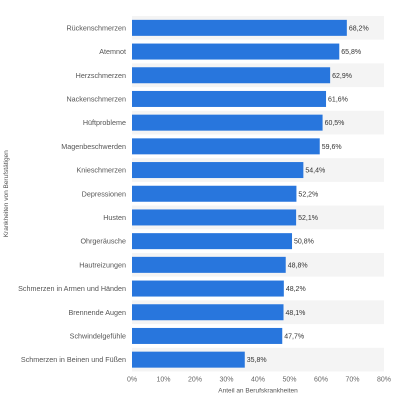 Image resolution: width=400 pixels, height=400 pixels. Describe the element at coordinates (294, 336) in the screenshot. I see `value-label: 47,7%` at that location.